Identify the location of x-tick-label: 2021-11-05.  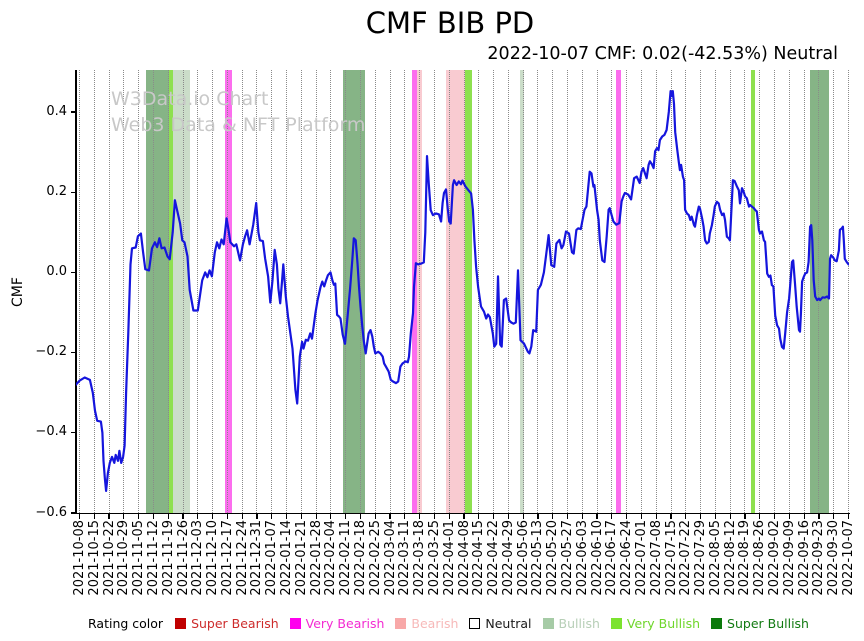
(139, 558).